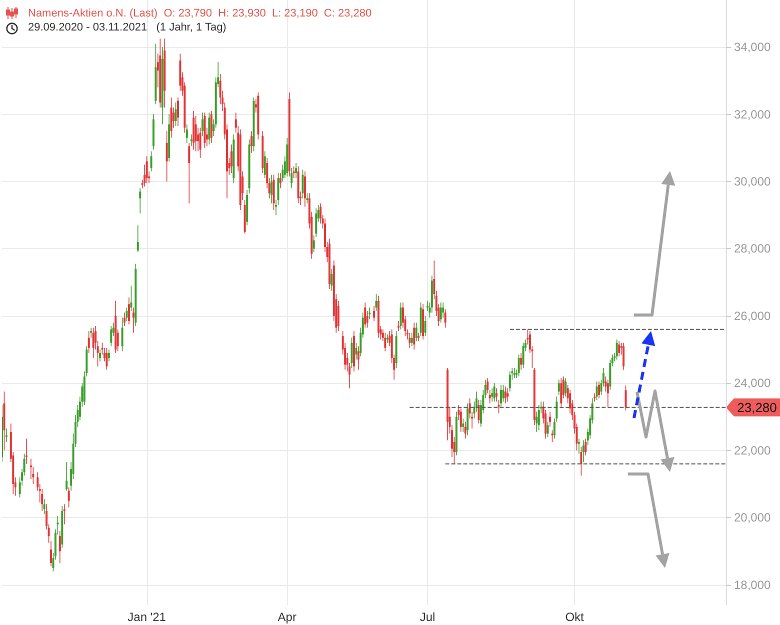 The image size is (780, 625). I want to click on y-tick-label: 20,000, so click(753, 517).